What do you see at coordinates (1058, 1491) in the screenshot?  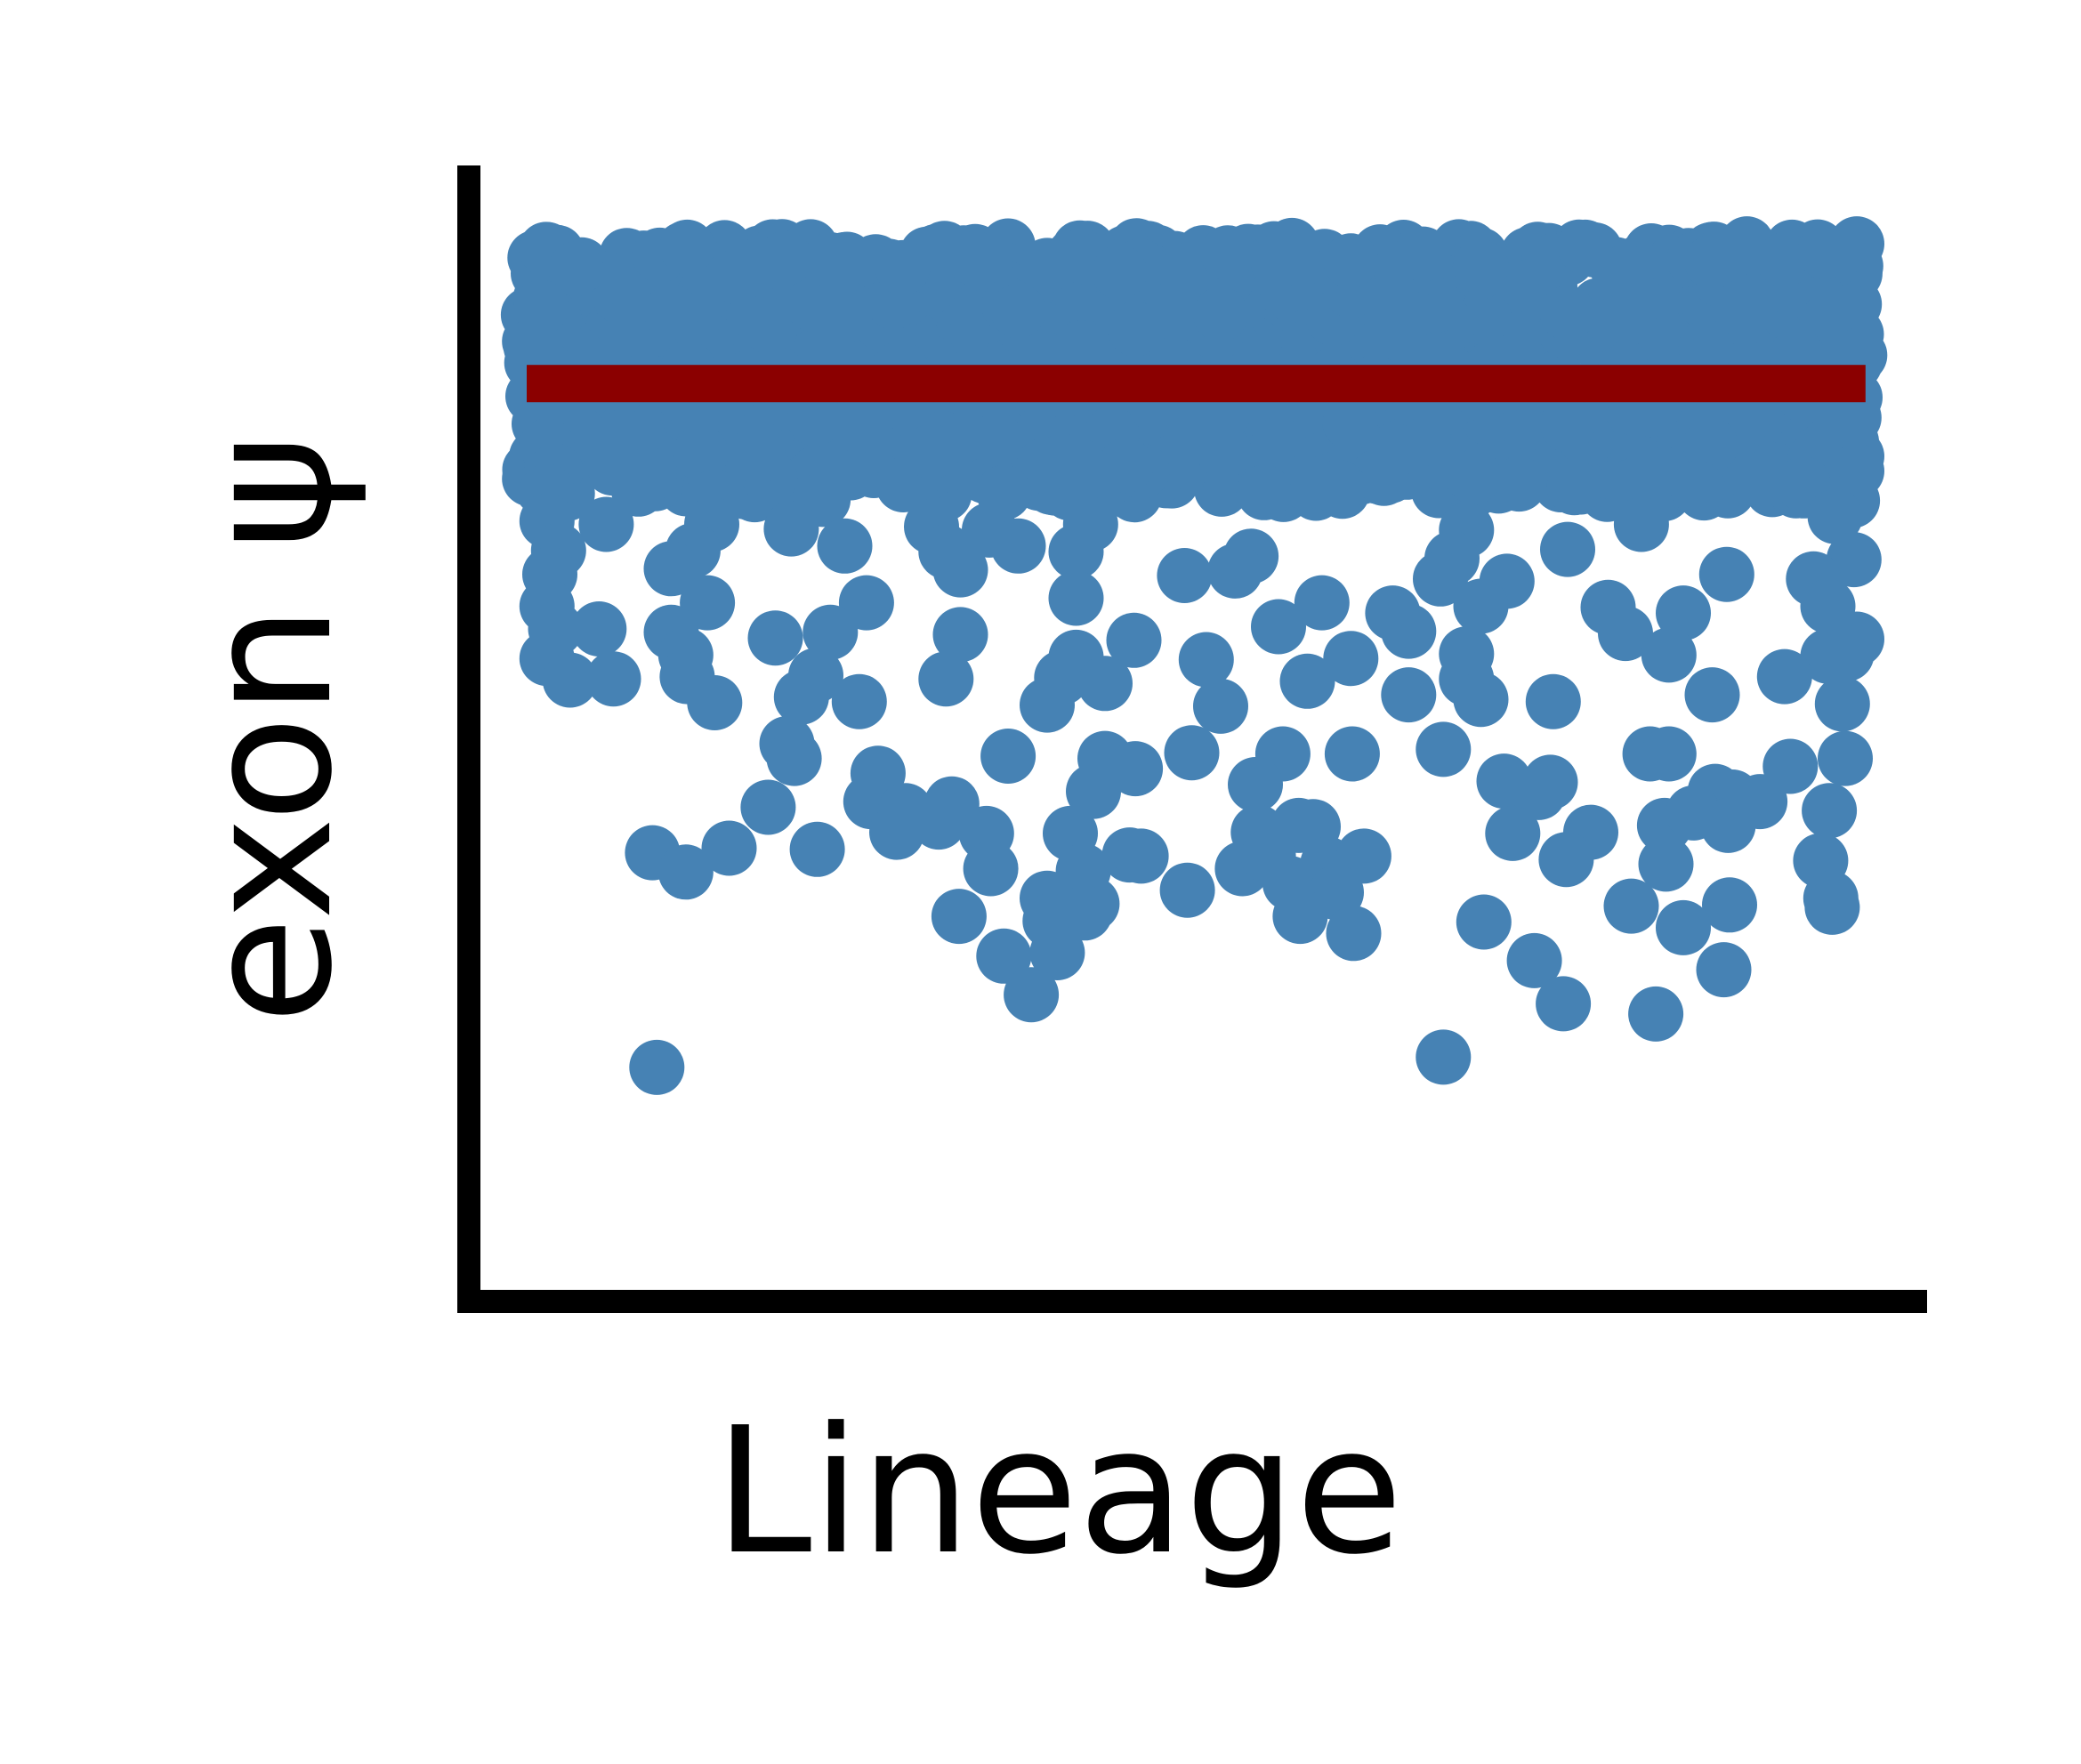 I see `x-axis-label: Lineage` at bounding box center [1058, 1491].